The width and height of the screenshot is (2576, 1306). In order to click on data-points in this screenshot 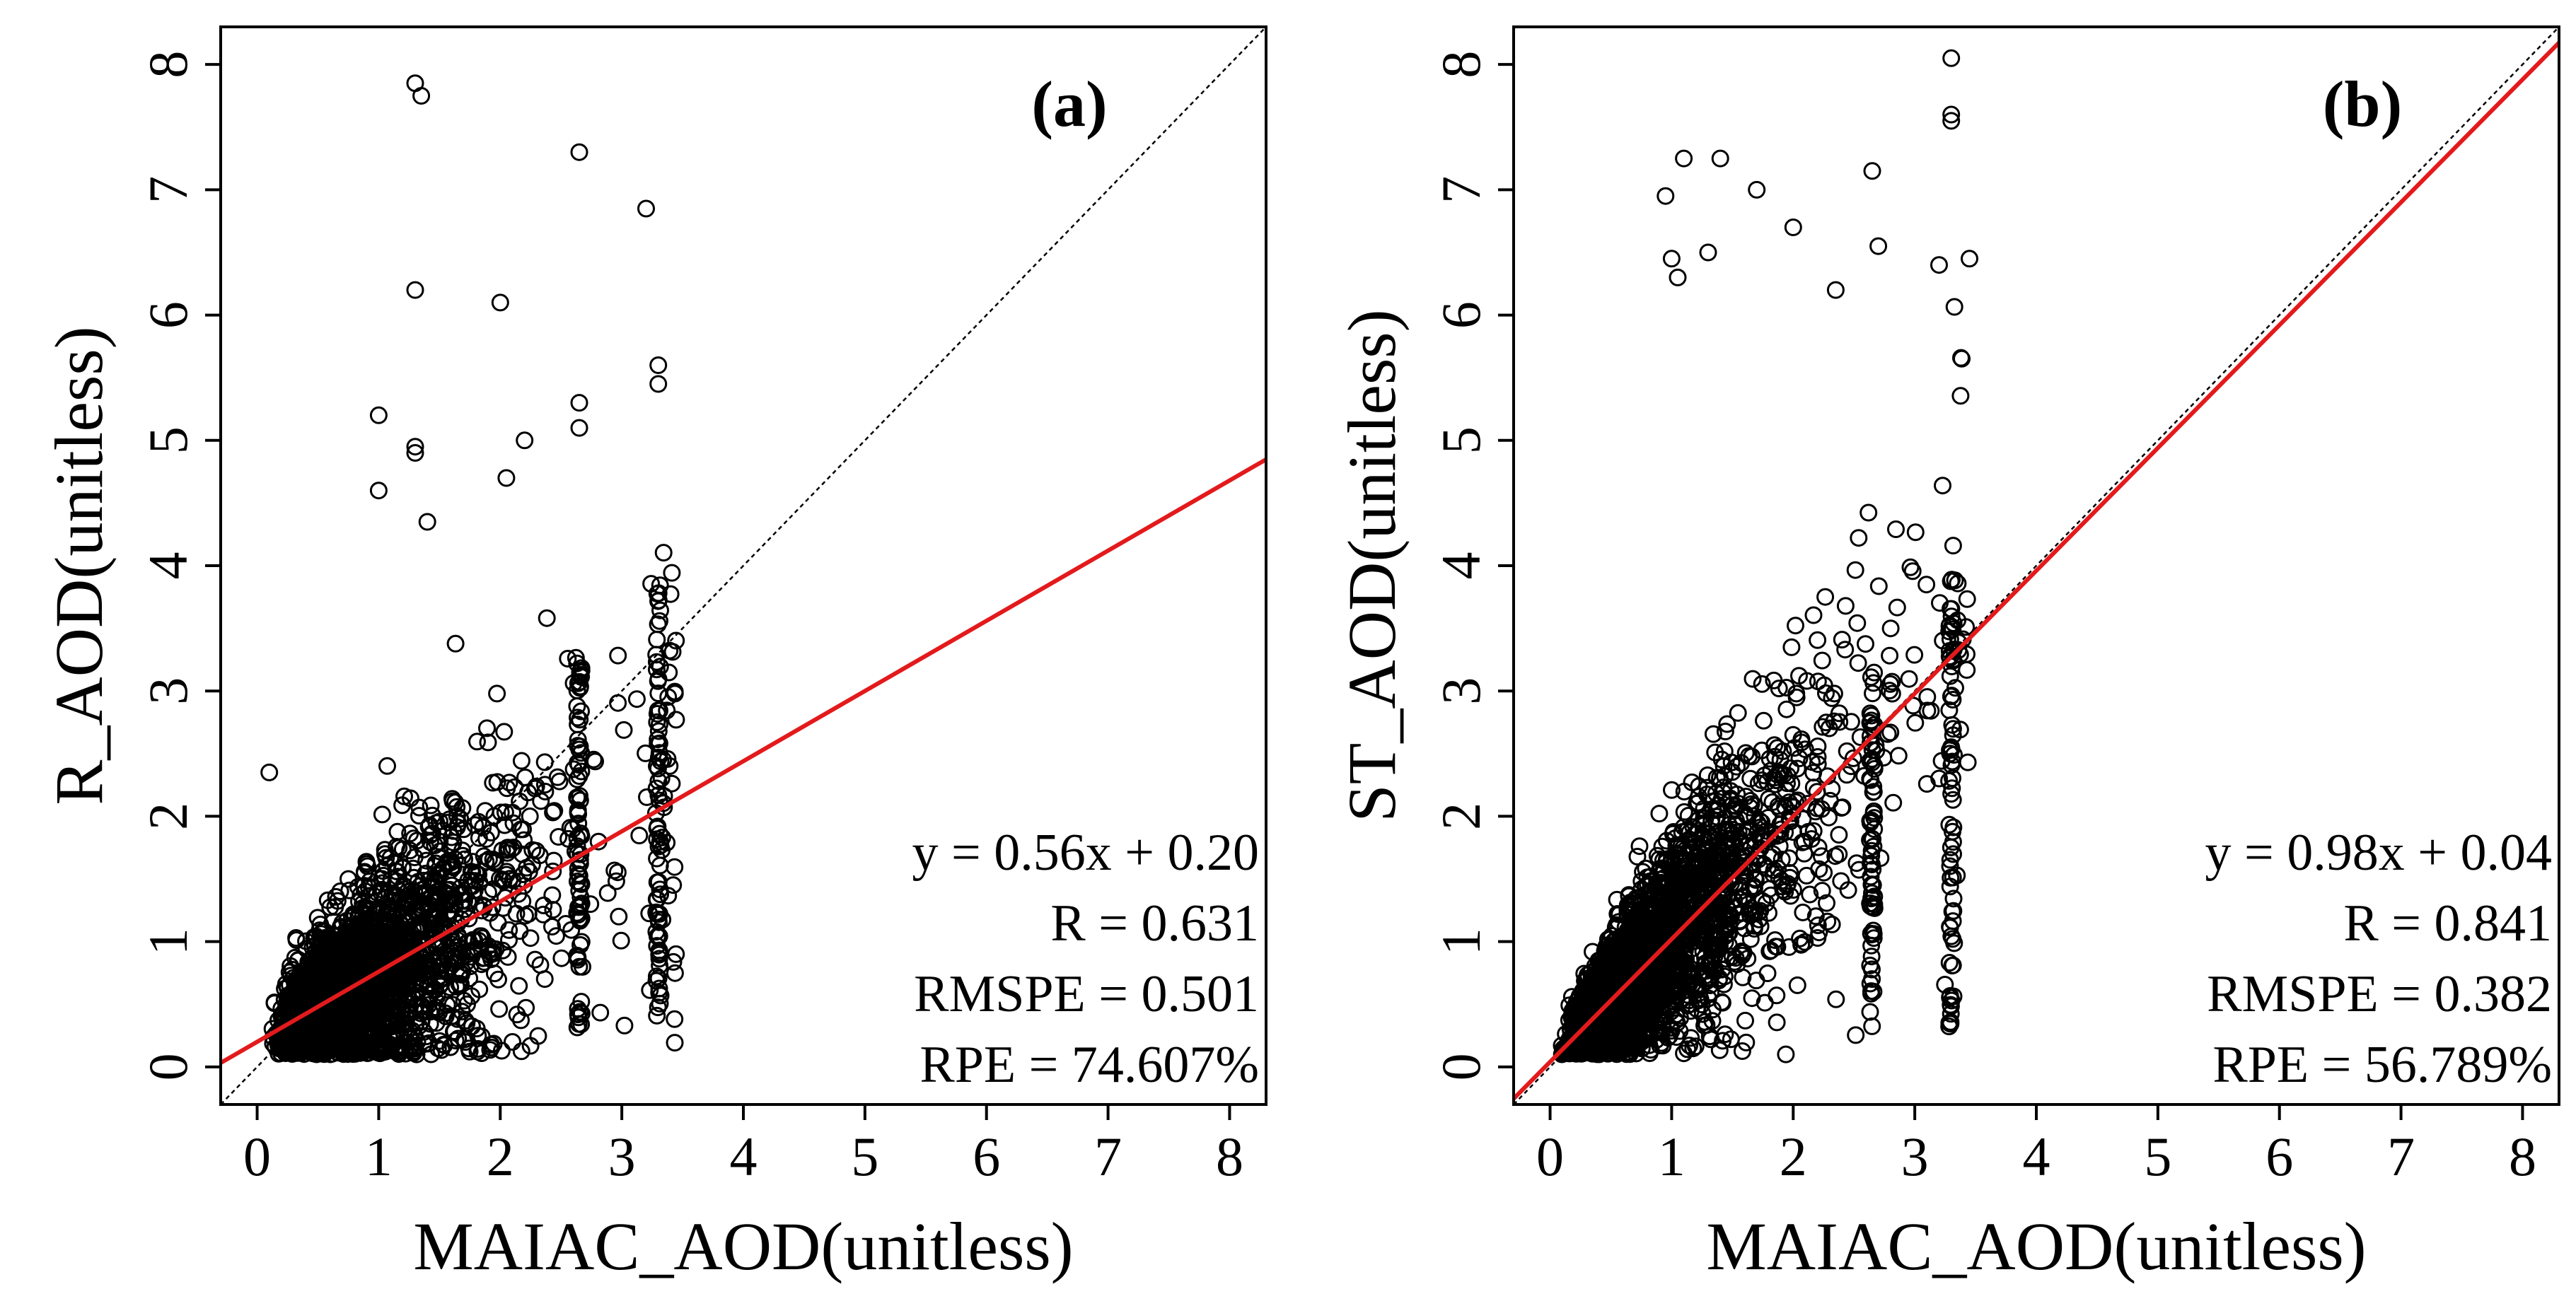, I will do `click(1766, 556)`.